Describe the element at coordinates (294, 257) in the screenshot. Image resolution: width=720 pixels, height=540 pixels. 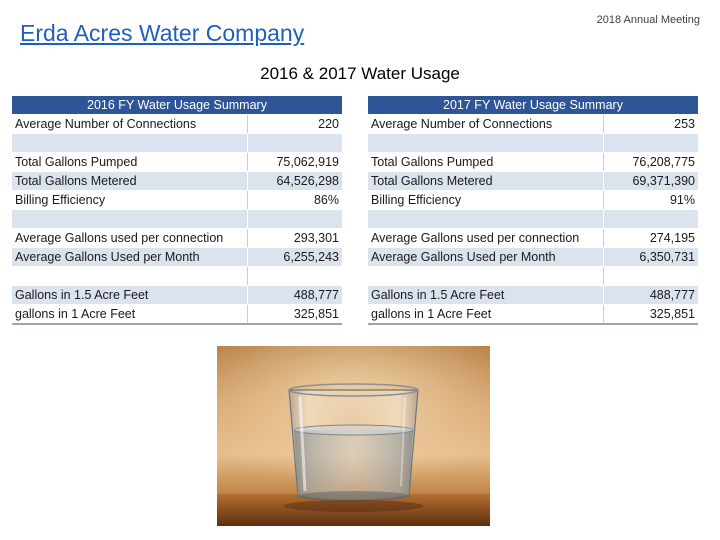
I see `row-value: 6,255,243` at that location.